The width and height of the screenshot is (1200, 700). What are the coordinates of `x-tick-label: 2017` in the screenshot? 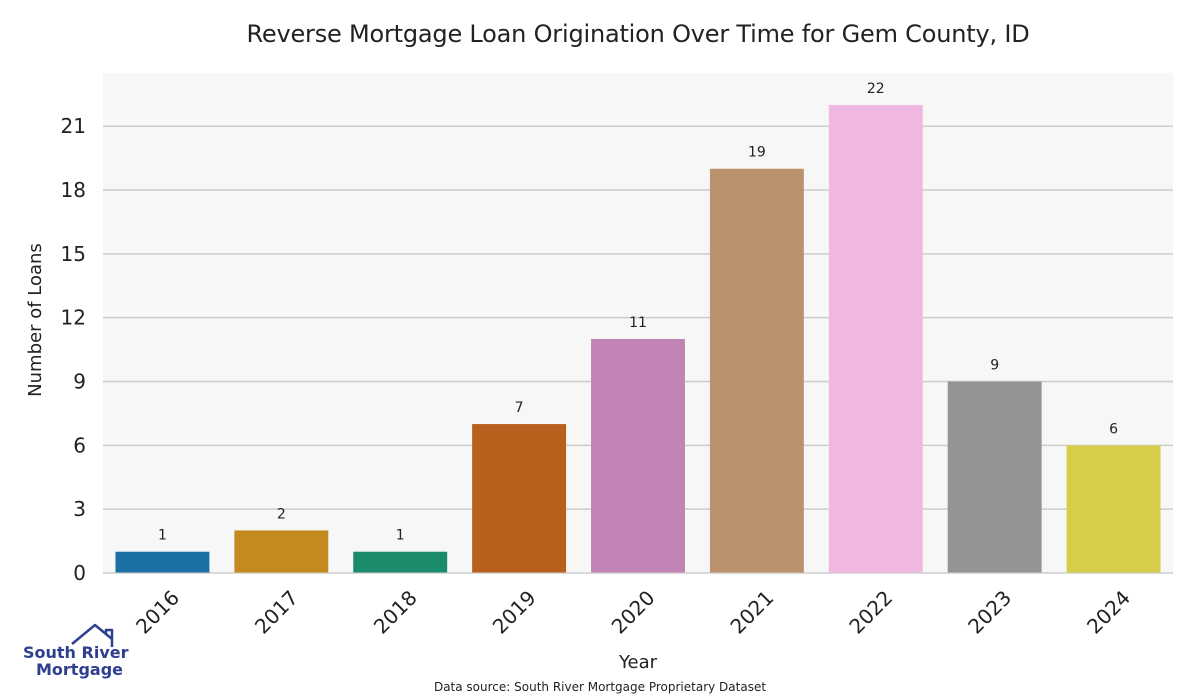 It's located at (276, 612).